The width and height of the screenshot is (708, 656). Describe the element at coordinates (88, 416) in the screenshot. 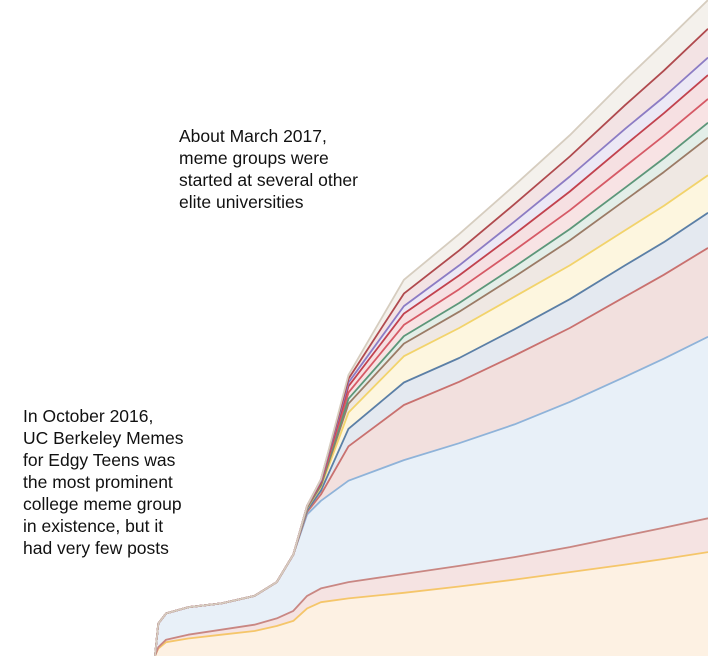

I see `annotation-line: In October 2016,` at that location.